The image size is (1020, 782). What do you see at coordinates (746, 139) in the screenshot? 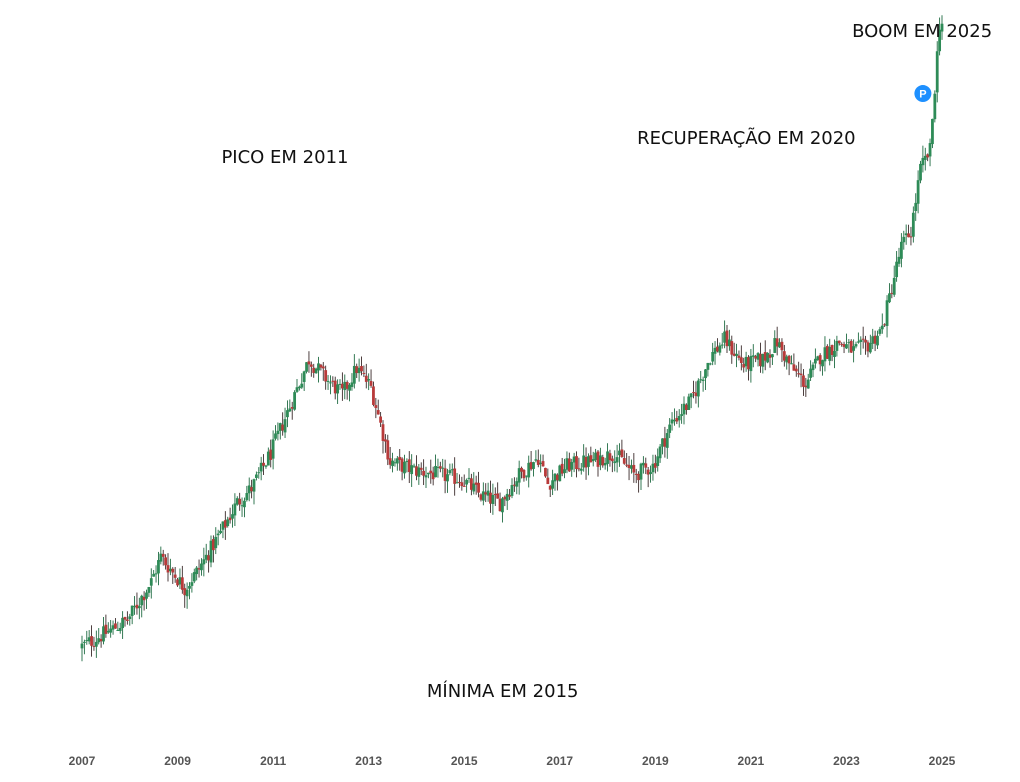
I see `annotation-label: RECUPERAÇÃO EM 2020` at bounding box center [746, 139].